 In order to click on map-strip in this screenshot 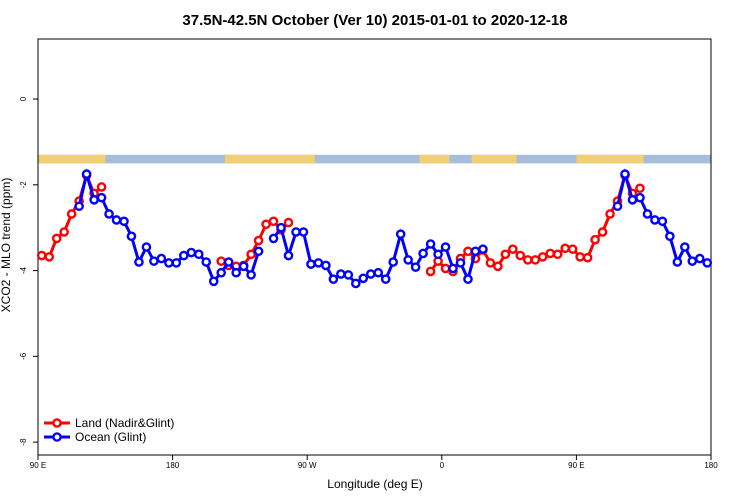, I will do `click(374, 159)`.